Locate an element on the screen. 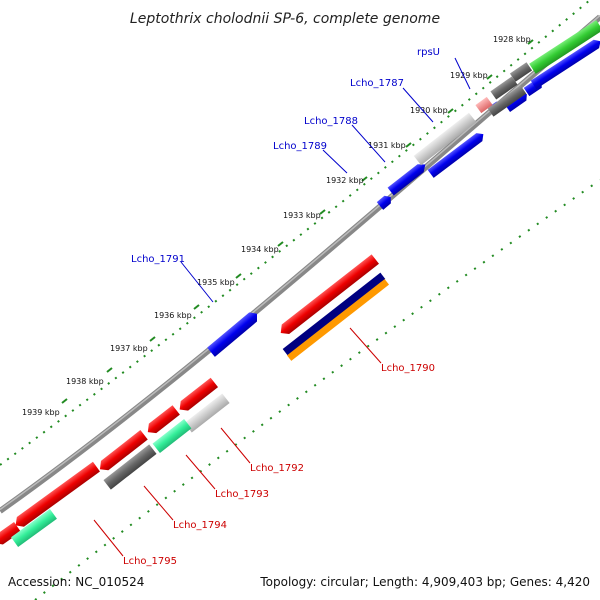 The image size is (600, 600). tick-label: 1934 kbp is located at coordinates (260, 249).